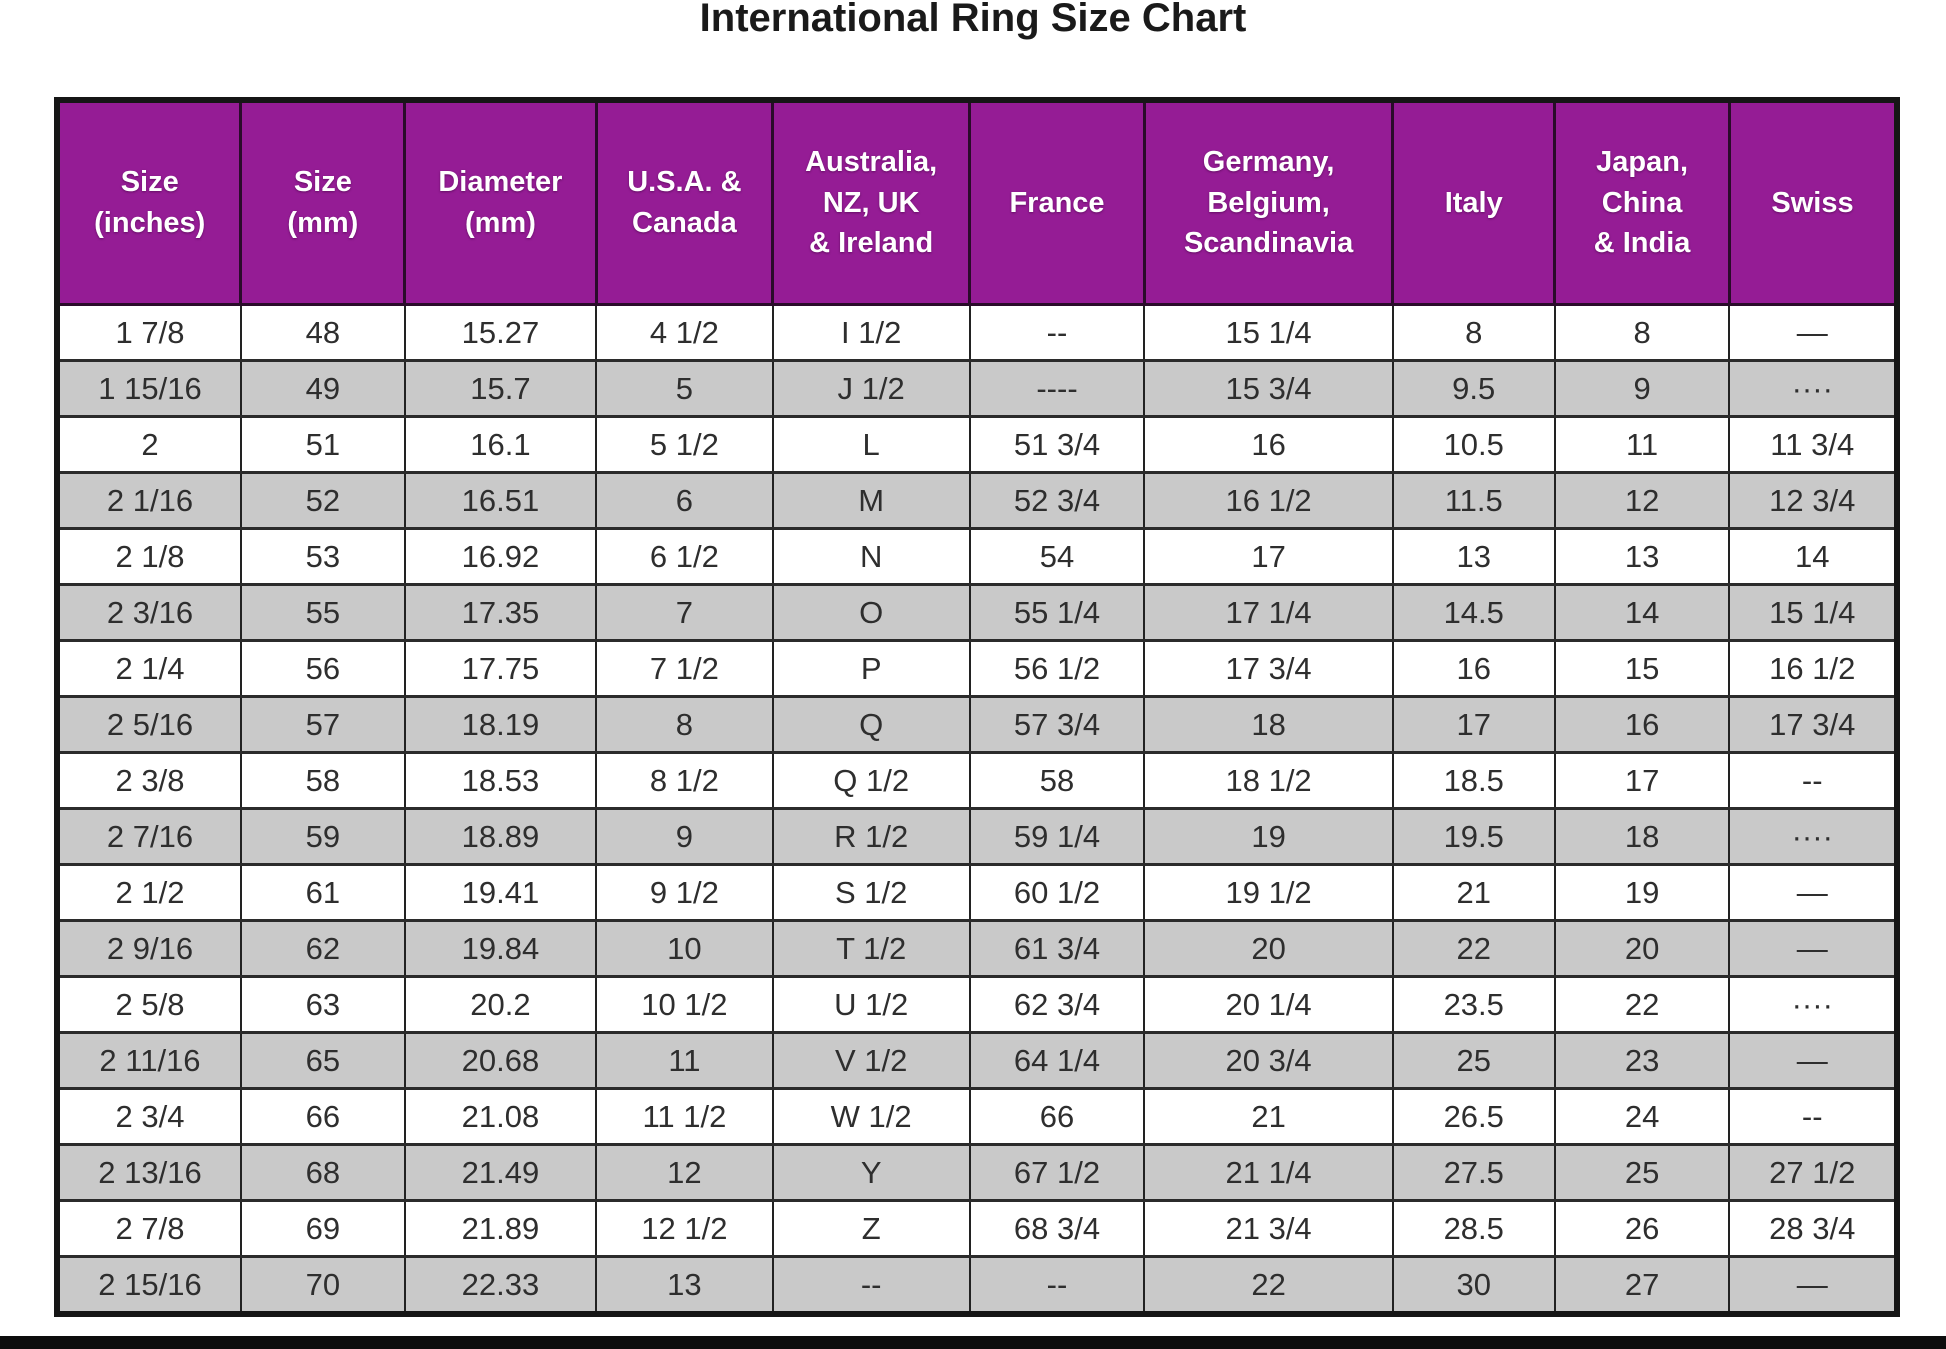 The height and width of the screenshot is (1349, 1946). I want to click on table-cell: L, so click(871, 444).